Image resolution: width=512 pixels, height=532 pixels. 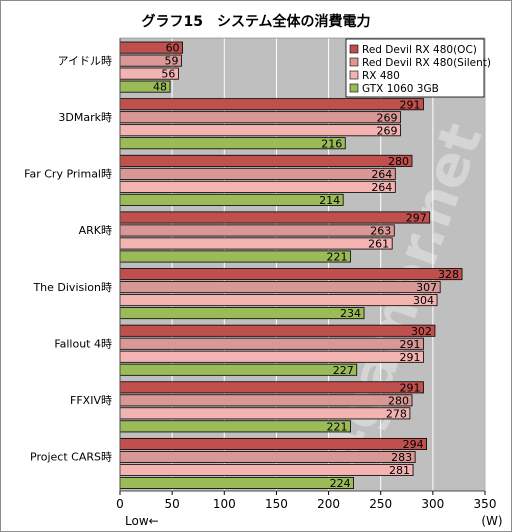 I want to click on data-label: 263, so click(x=380, y=231).